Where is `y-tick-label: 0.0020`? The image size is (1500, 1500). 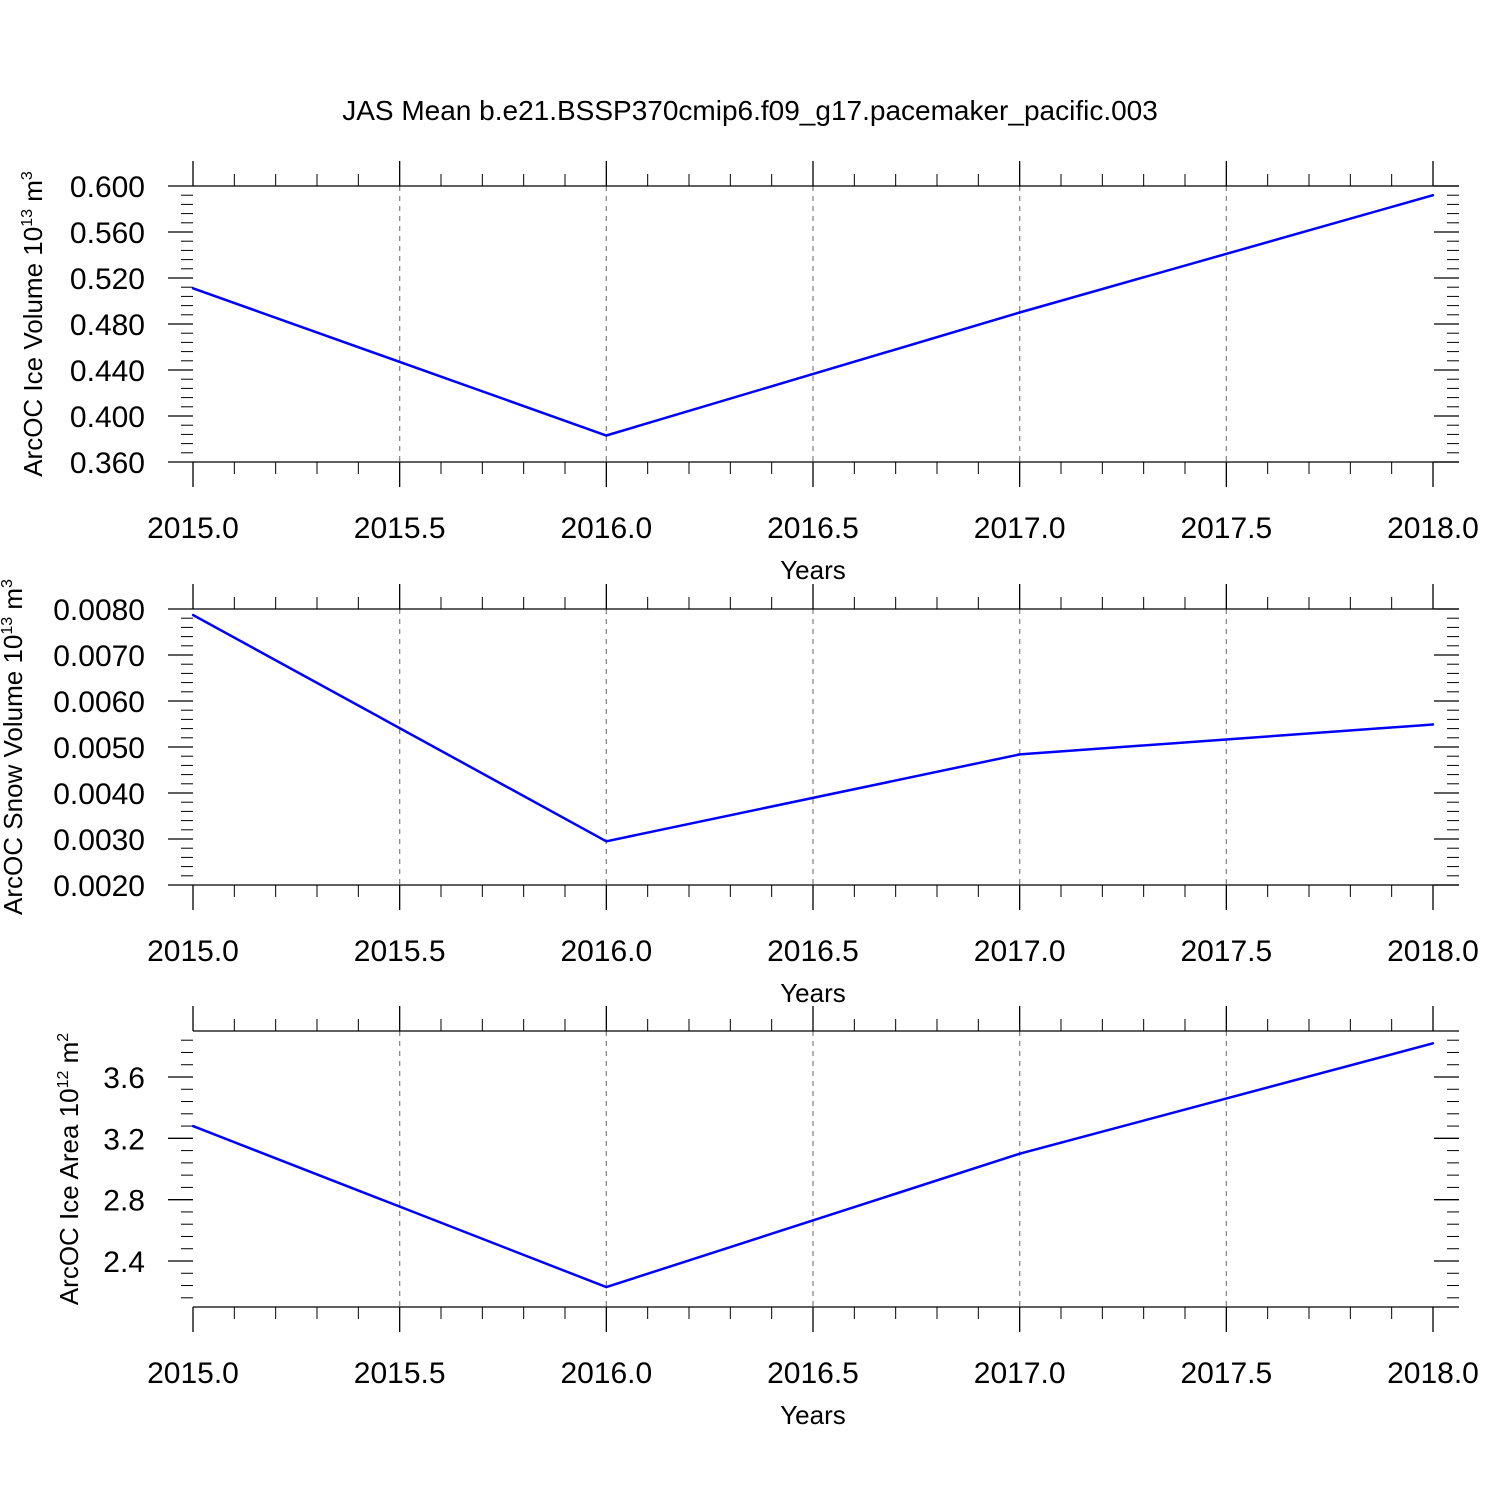
y-tick-label: 0.0020 is located at coordinates (99, 886).